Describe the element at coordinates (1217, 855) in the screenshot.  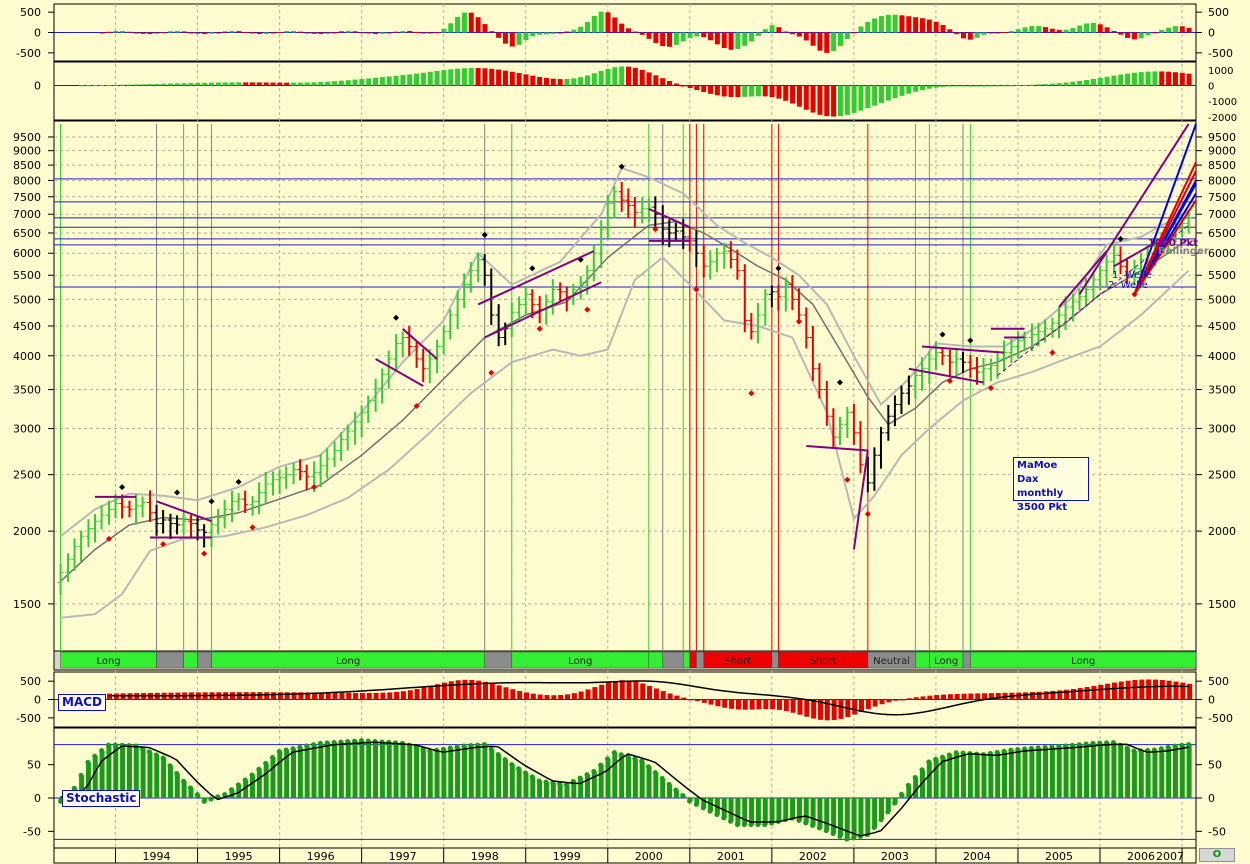
I see `status-indicator-button: O` at that location.